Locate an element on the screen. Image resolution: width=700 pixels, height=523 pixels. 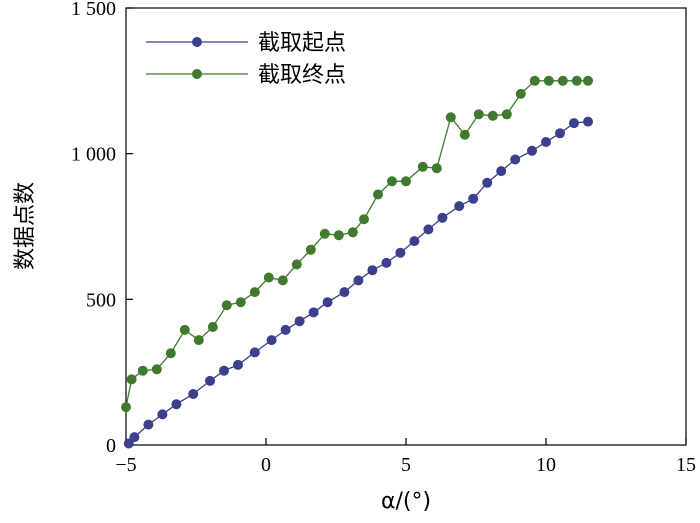
y-tick-label: 1 000 is located at coordinates (93, 155).